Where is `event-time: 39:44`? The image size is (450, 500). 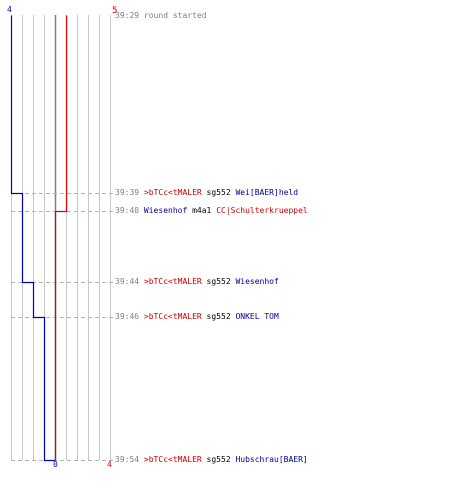
event-time: 39:44 is located at coordinates (127, 281).